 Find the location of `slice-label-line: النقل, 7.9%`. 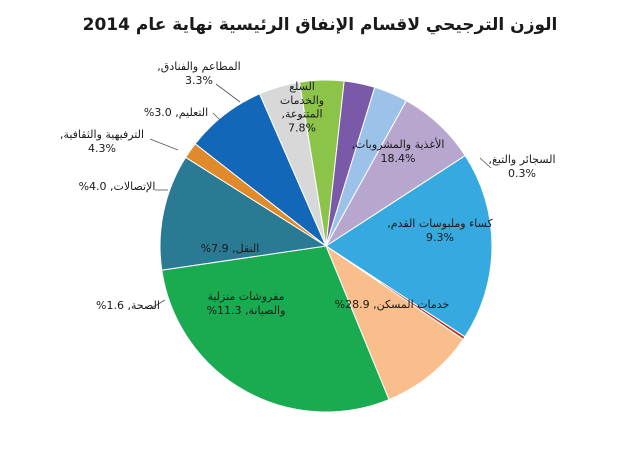

slice-label-line: النقل, 7.9% is located at coordinates (230, 248).